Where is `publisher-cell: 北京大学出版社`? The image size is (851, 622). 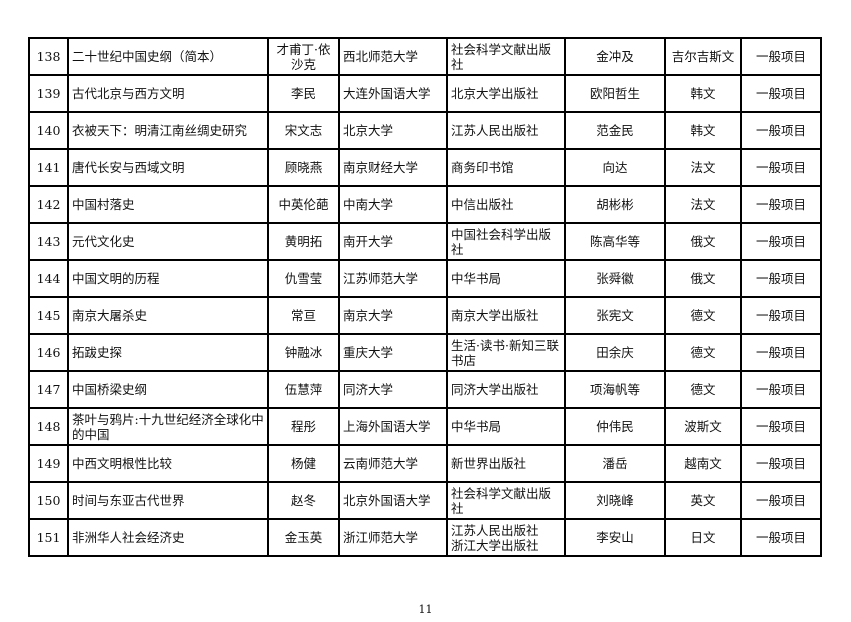 publisher-cell: 北京大学出版社 is located at coordinates (506, 93).